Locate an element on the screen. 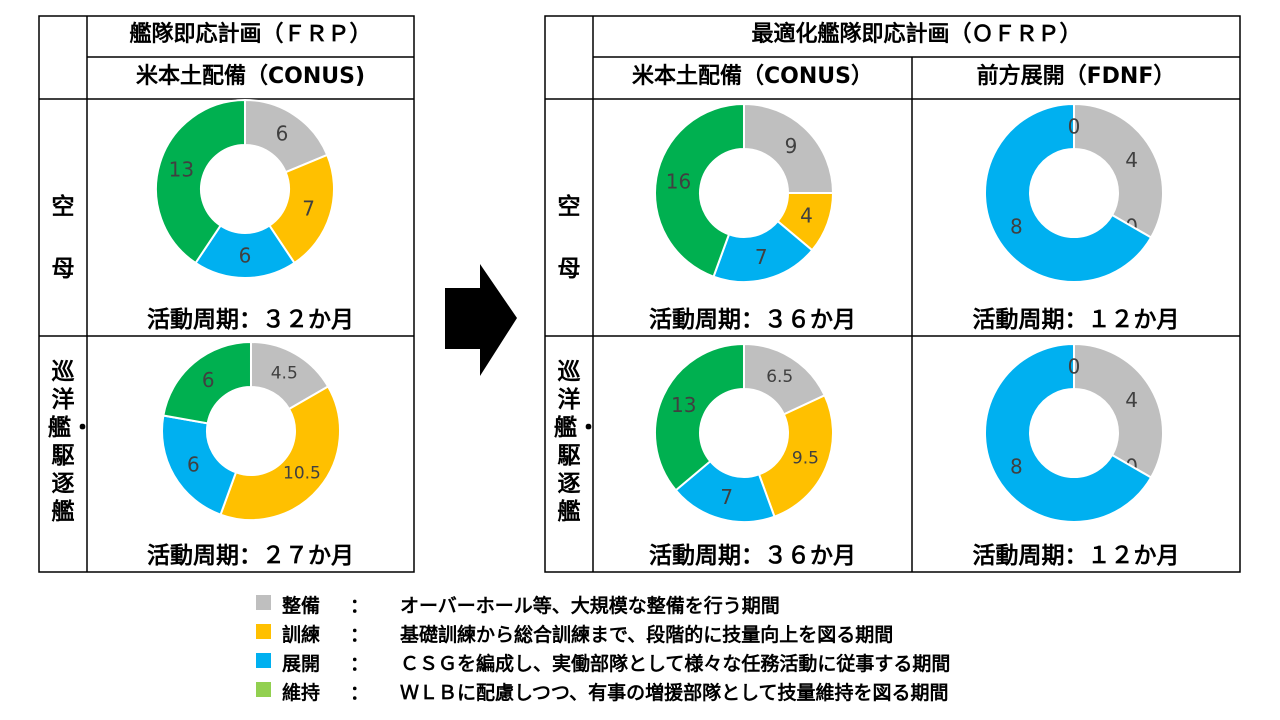 This screenshot has width=1280, height=720. caption-frp-cruiser: 活動周期：２７か月 is located at coordinates (250, 556).